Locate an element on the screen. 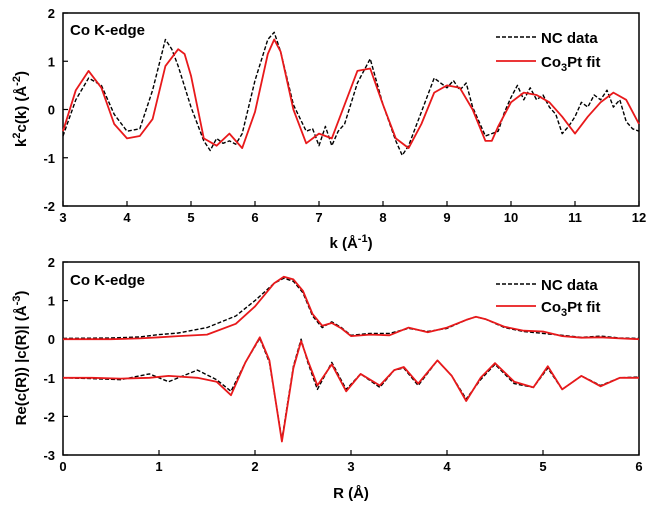  x-tick-label-top: 9 is located at coordinates (446, 217).